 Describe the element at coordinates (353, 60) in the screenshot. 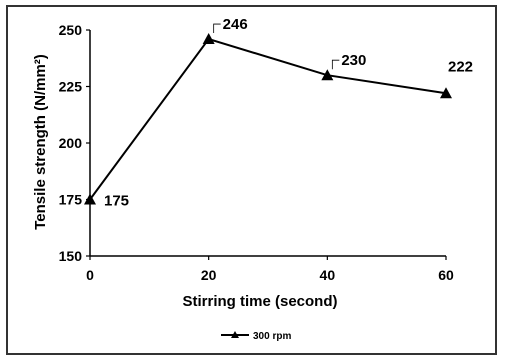

I see `data-label: 230` at that location.